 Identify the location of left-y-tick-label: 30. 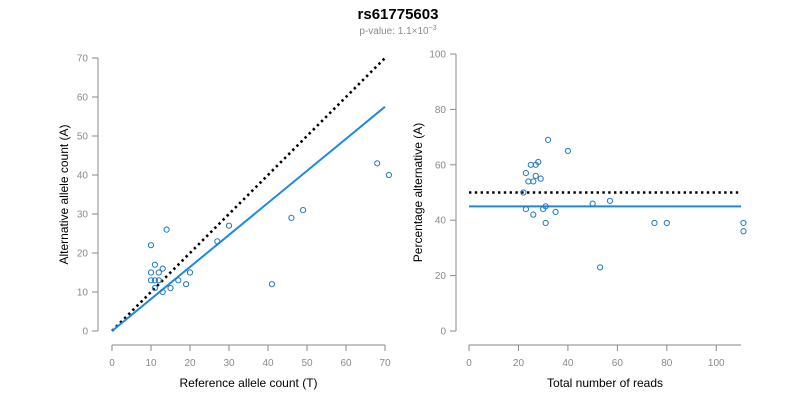
(83, 215).